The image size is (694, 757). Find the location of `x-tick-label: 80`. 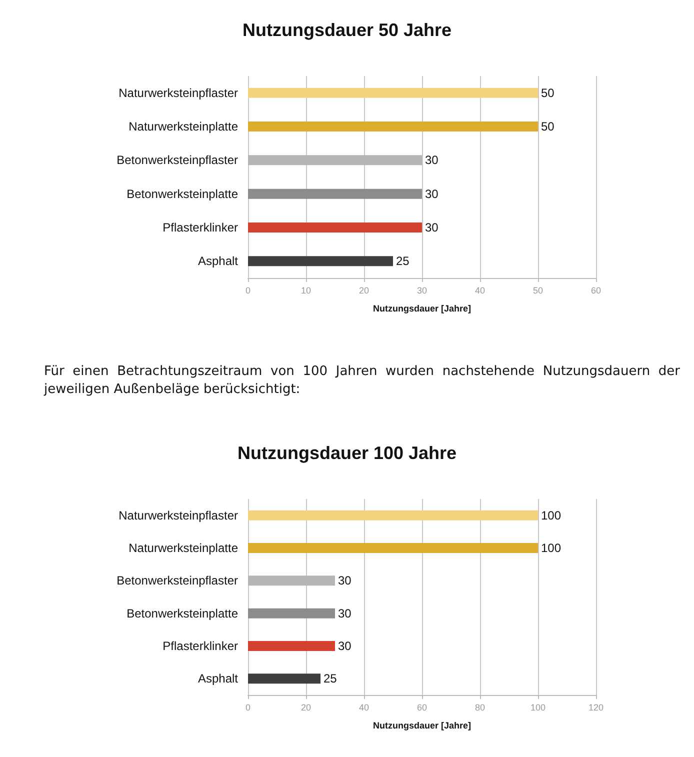

x-tick-label: 80 is located at coordinates (480, 707).